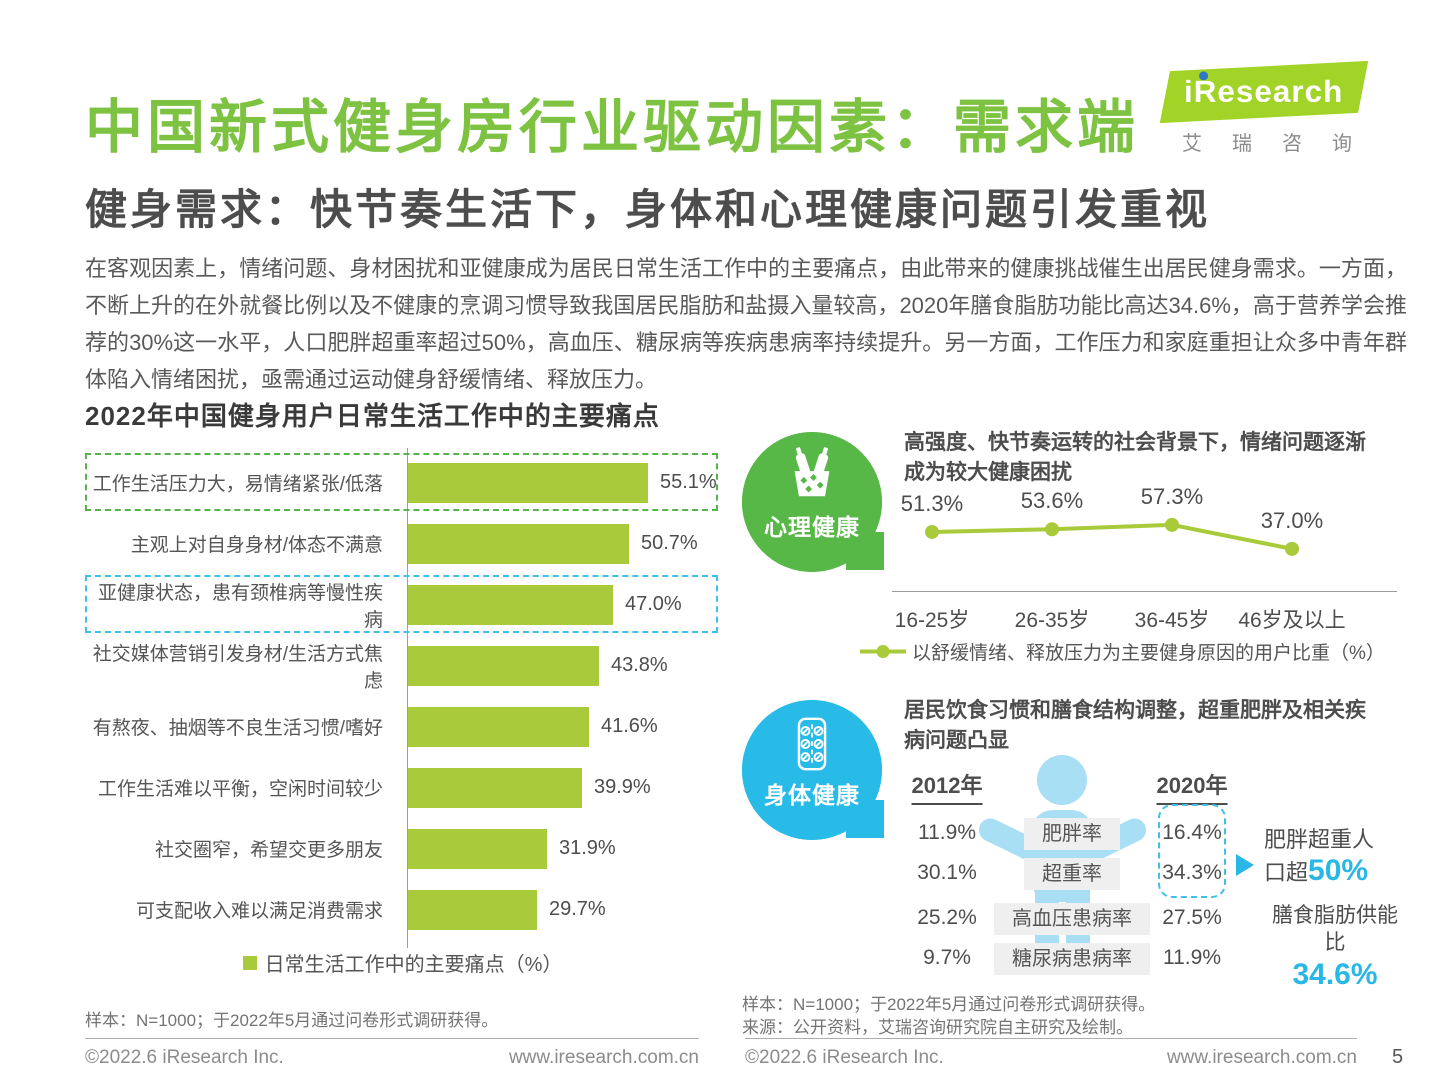 The image size is (1440, 1080). I want to click on body-badge-label: 身体健康, so click(812, 795).